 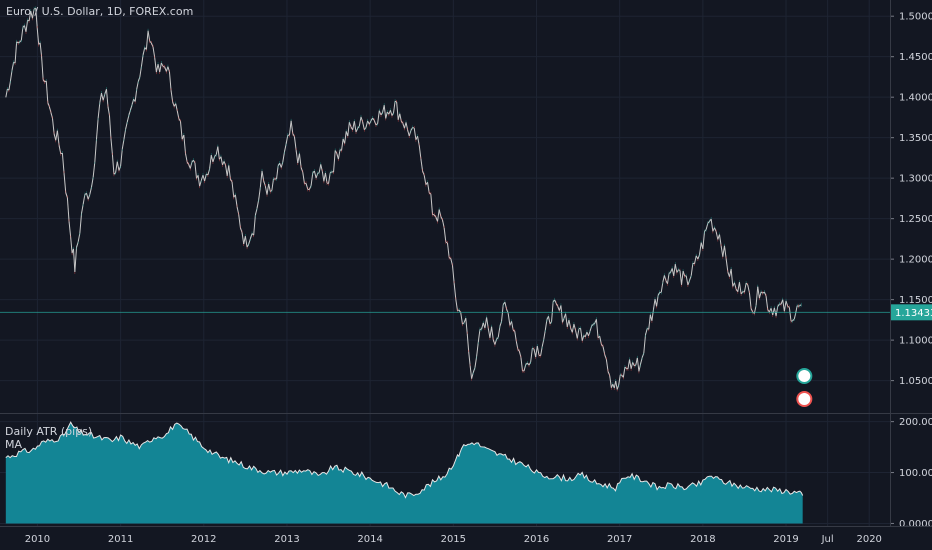 I want to click on price-axis-tick-label: 1.25000, so click(x=915, y=219).